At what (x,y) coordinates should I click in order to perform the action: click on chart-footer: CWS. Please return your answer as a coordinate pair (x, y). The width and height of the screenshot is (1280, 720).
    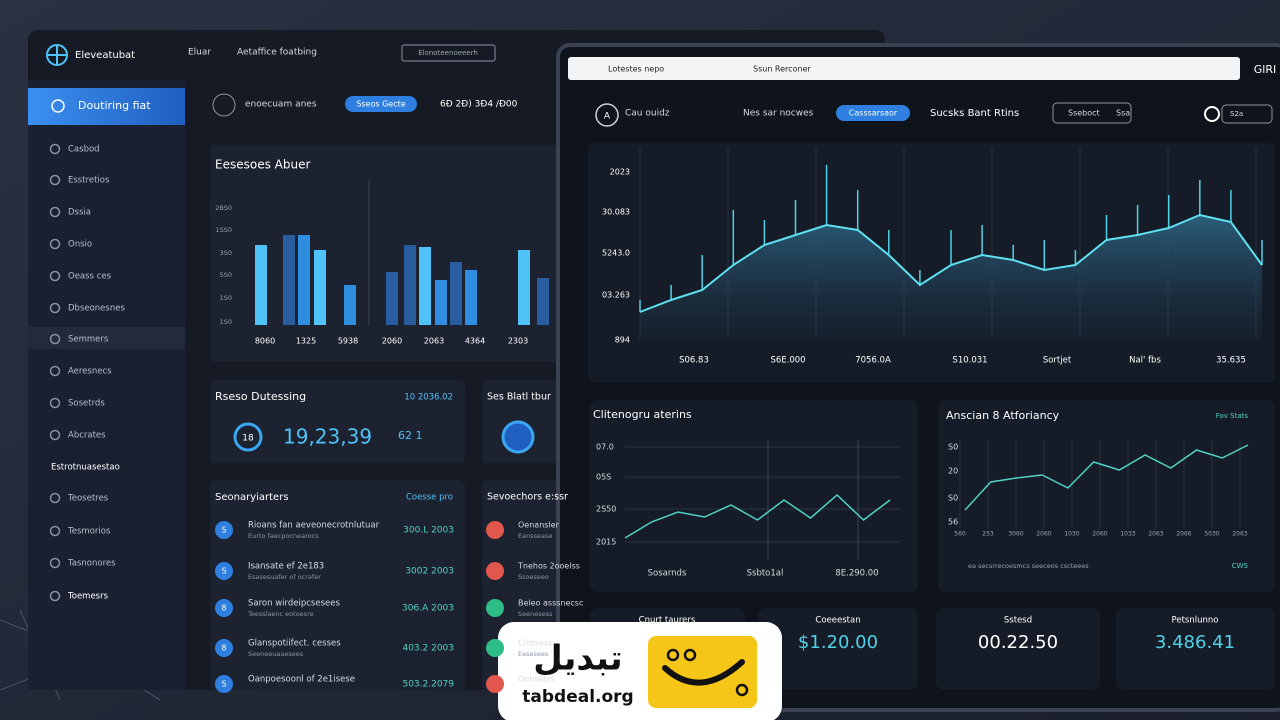
    Looking at the image, I should click on (1240, 566).